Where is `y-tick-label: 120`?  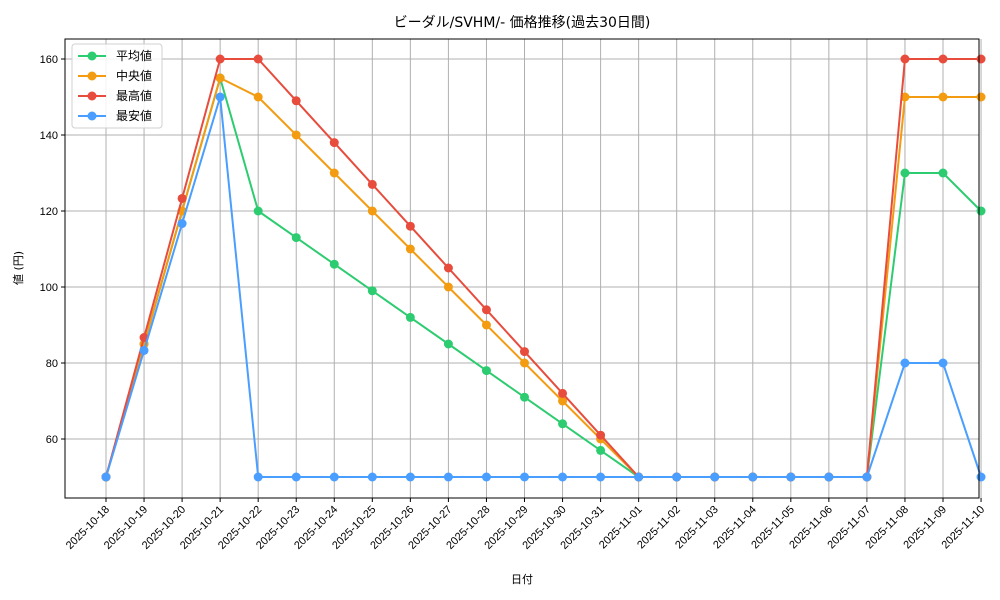 y-tick-label: 120 is located at coordinates (49, 212).